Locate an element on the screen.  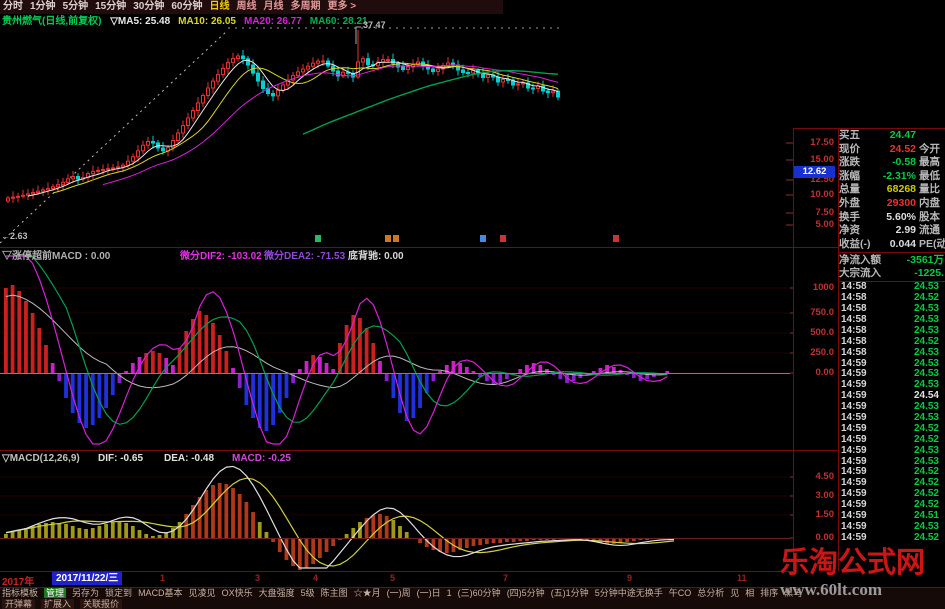
toolbar-item-2: 管理 is located at coordinates (55, 593).